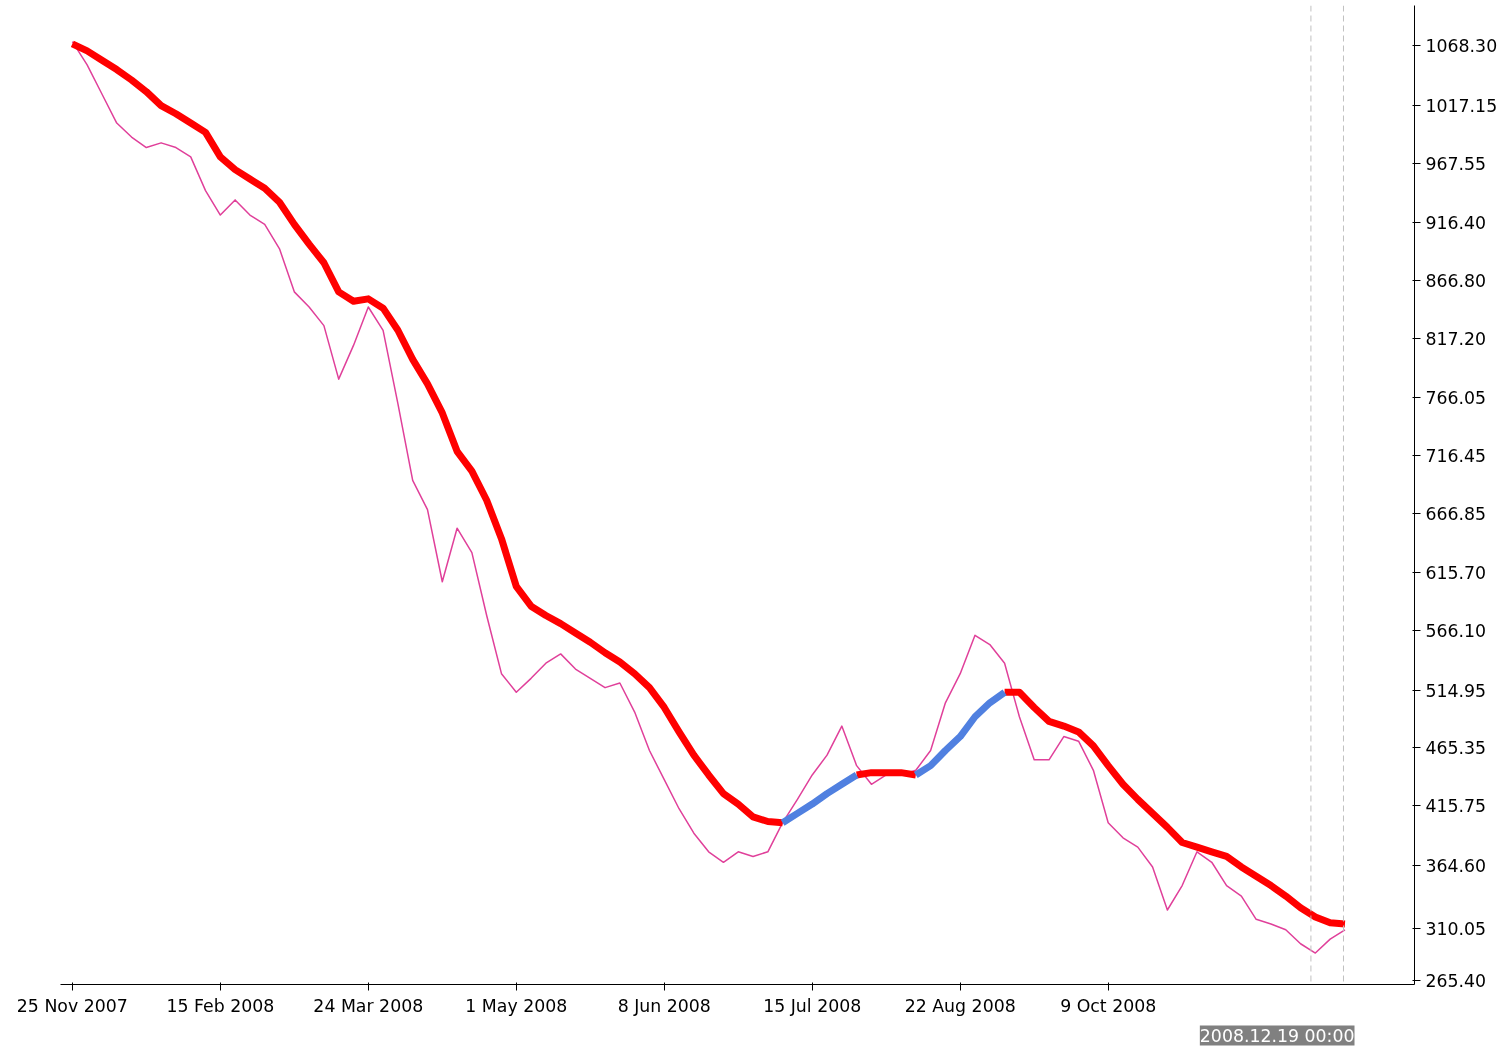 Image resolution: width=1512 pixels, height=1055 pixels. Describe the element at coordinates (1277, 1035) in the screenshot. I see `text: 2008.12.19 00:00` at that location.